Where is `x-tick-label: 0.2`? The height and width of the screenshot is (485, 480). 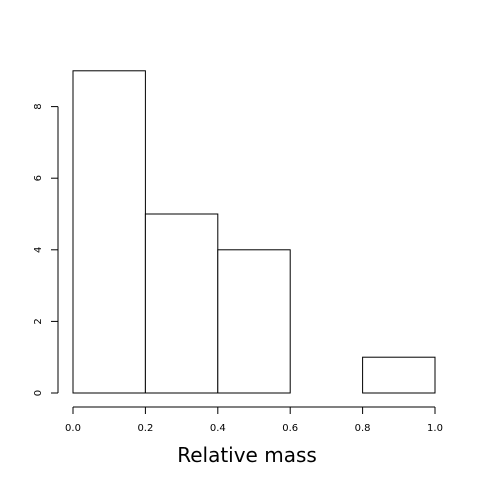
x-tick-label: 0.2 is located at coordinates (145, 428).